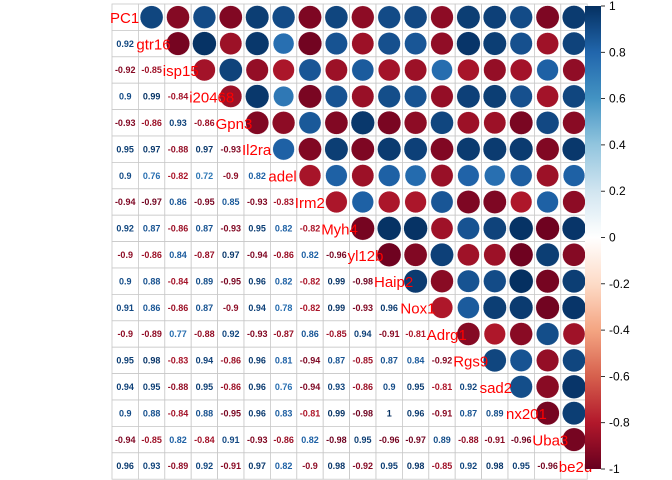  Describe the element at coordinates (593, 237) in the screenshot. I see `colorbar-gradient` at that location.